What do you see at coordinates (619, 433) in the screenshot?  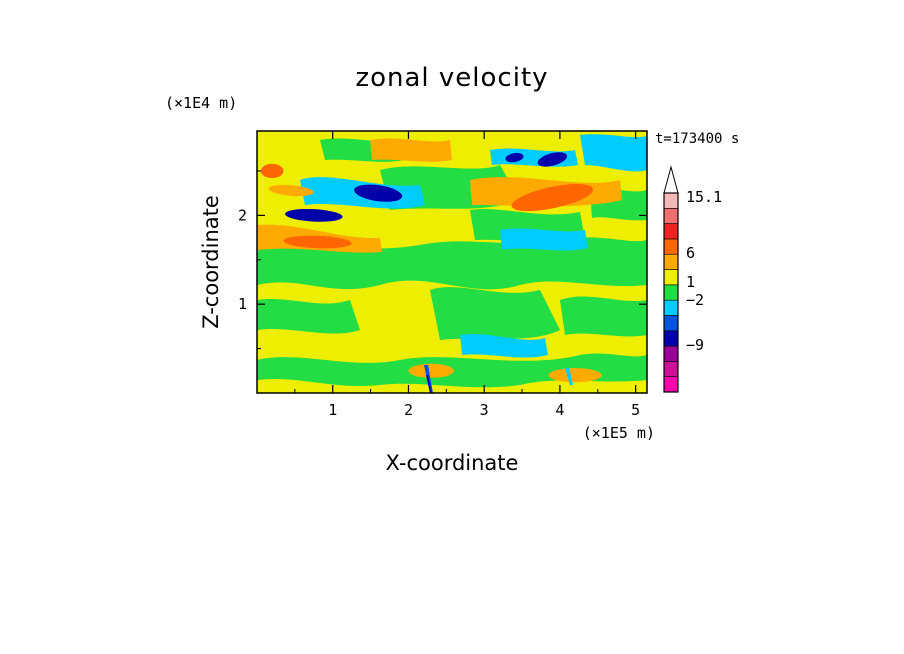 I see `x-unit-label: (×1E5 m)` at bounding box center [619, 433].